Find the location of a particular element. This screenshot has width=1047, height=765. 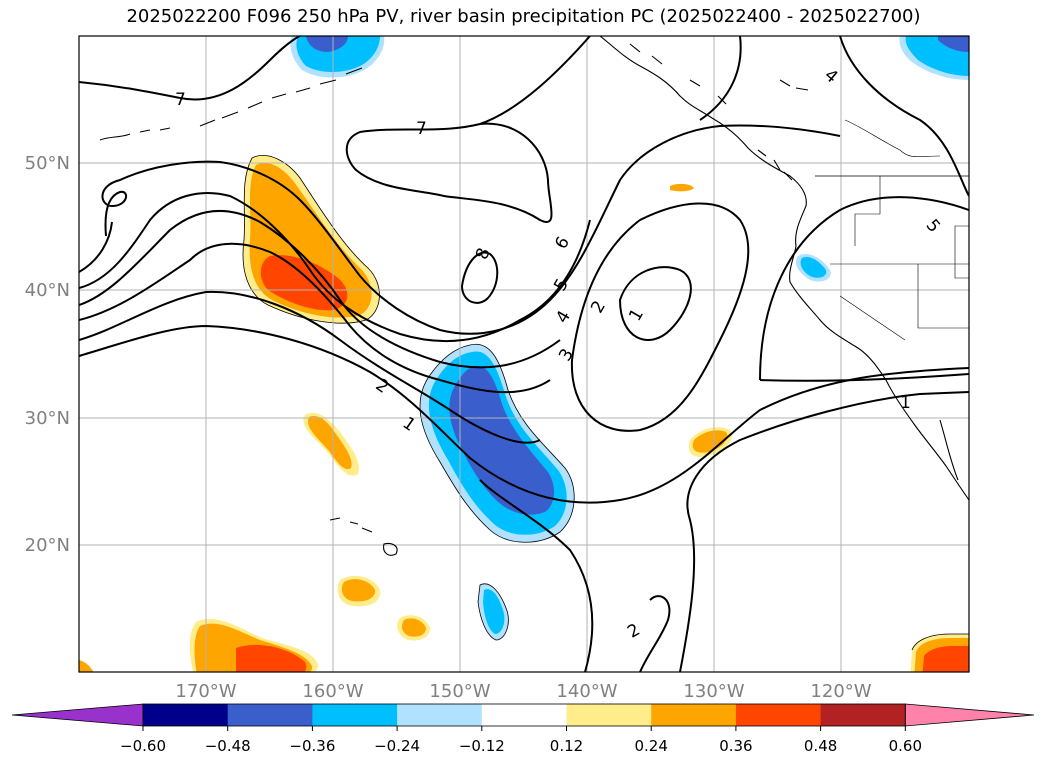

colorbar-tick-label: −0.60 is located at coordinates (143, 746).